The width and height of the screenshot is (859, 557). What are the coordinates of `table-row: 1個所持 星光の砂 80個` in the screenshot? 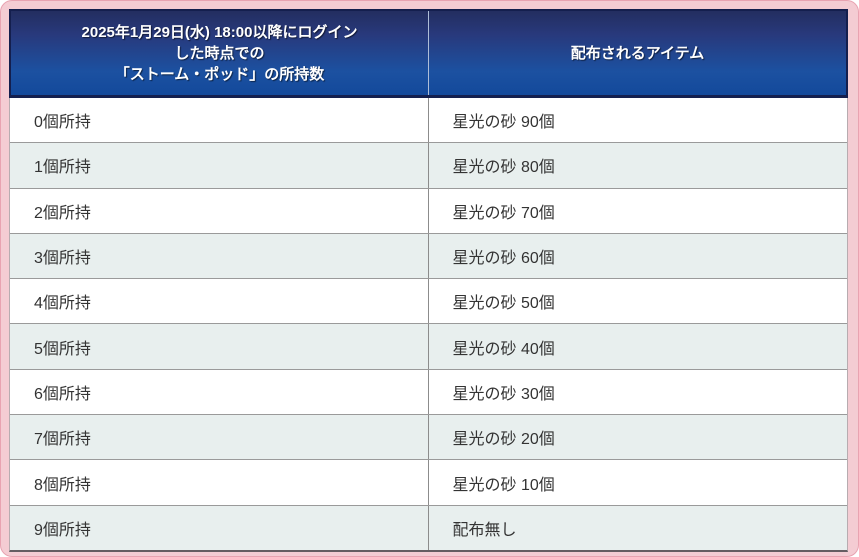 It's located at (428, 165).